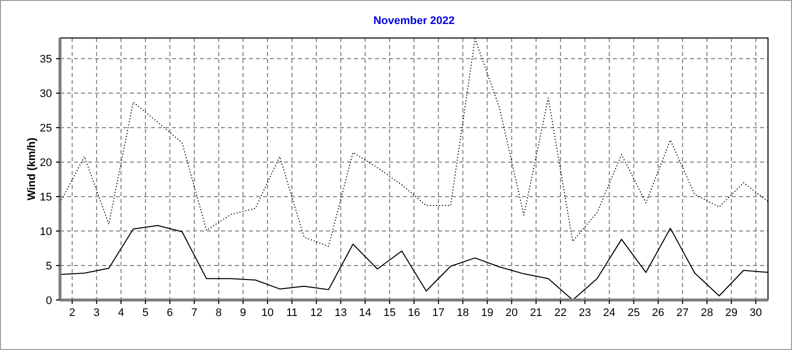 The image size is (792, 350). What do you see at coordinates (609, 313) in the screenshot?
I see `x-tick-label: 24` at bounding box center [609, 313].